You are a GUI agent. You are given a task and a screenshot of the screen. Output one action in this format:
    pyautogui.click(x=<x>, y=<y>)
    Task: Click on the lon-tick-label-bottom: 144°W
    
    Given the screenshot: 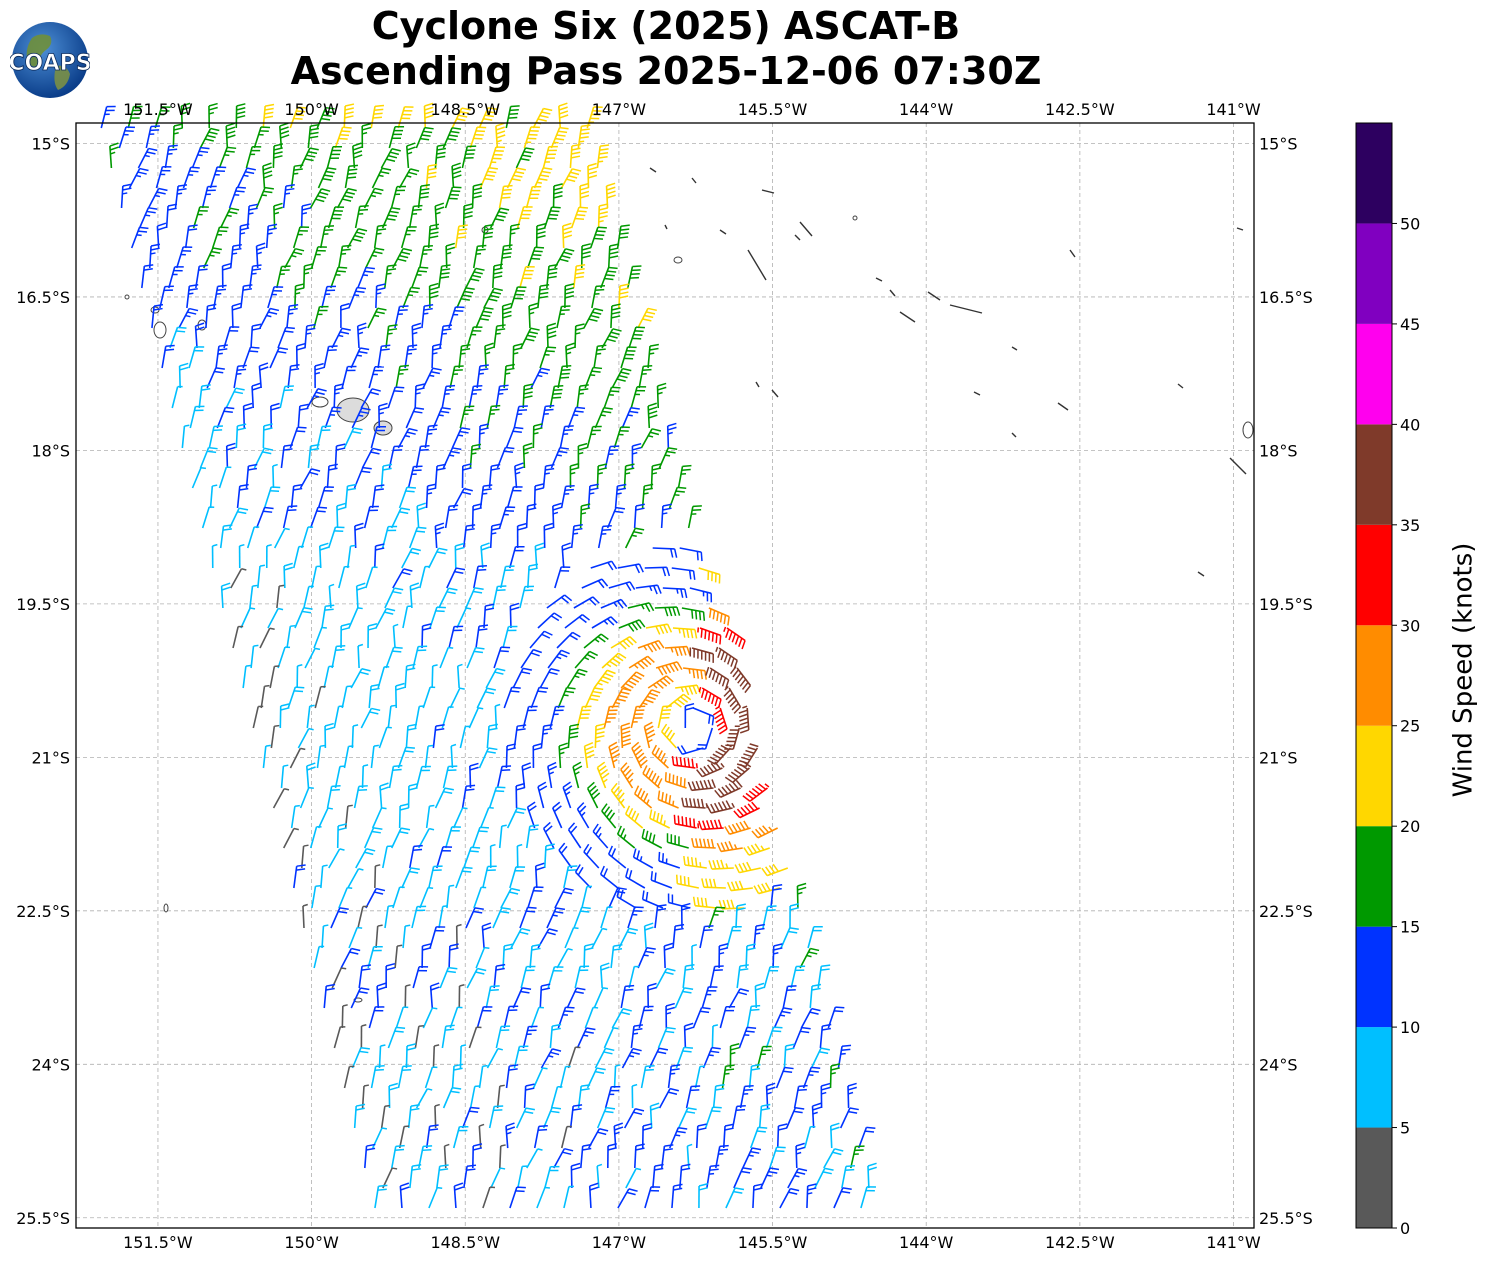 What is the action you would take?
    pyautogui.click(x=926, y=1242)
    